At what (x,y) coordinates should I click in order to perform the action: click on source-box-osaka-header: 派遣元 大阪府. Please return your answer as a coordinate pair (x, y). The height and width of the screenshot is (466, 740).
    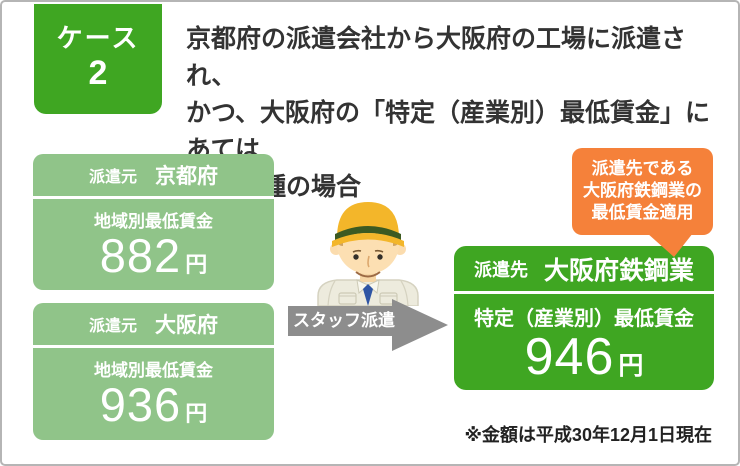
    Looking at the image, I should click on (153, 324).